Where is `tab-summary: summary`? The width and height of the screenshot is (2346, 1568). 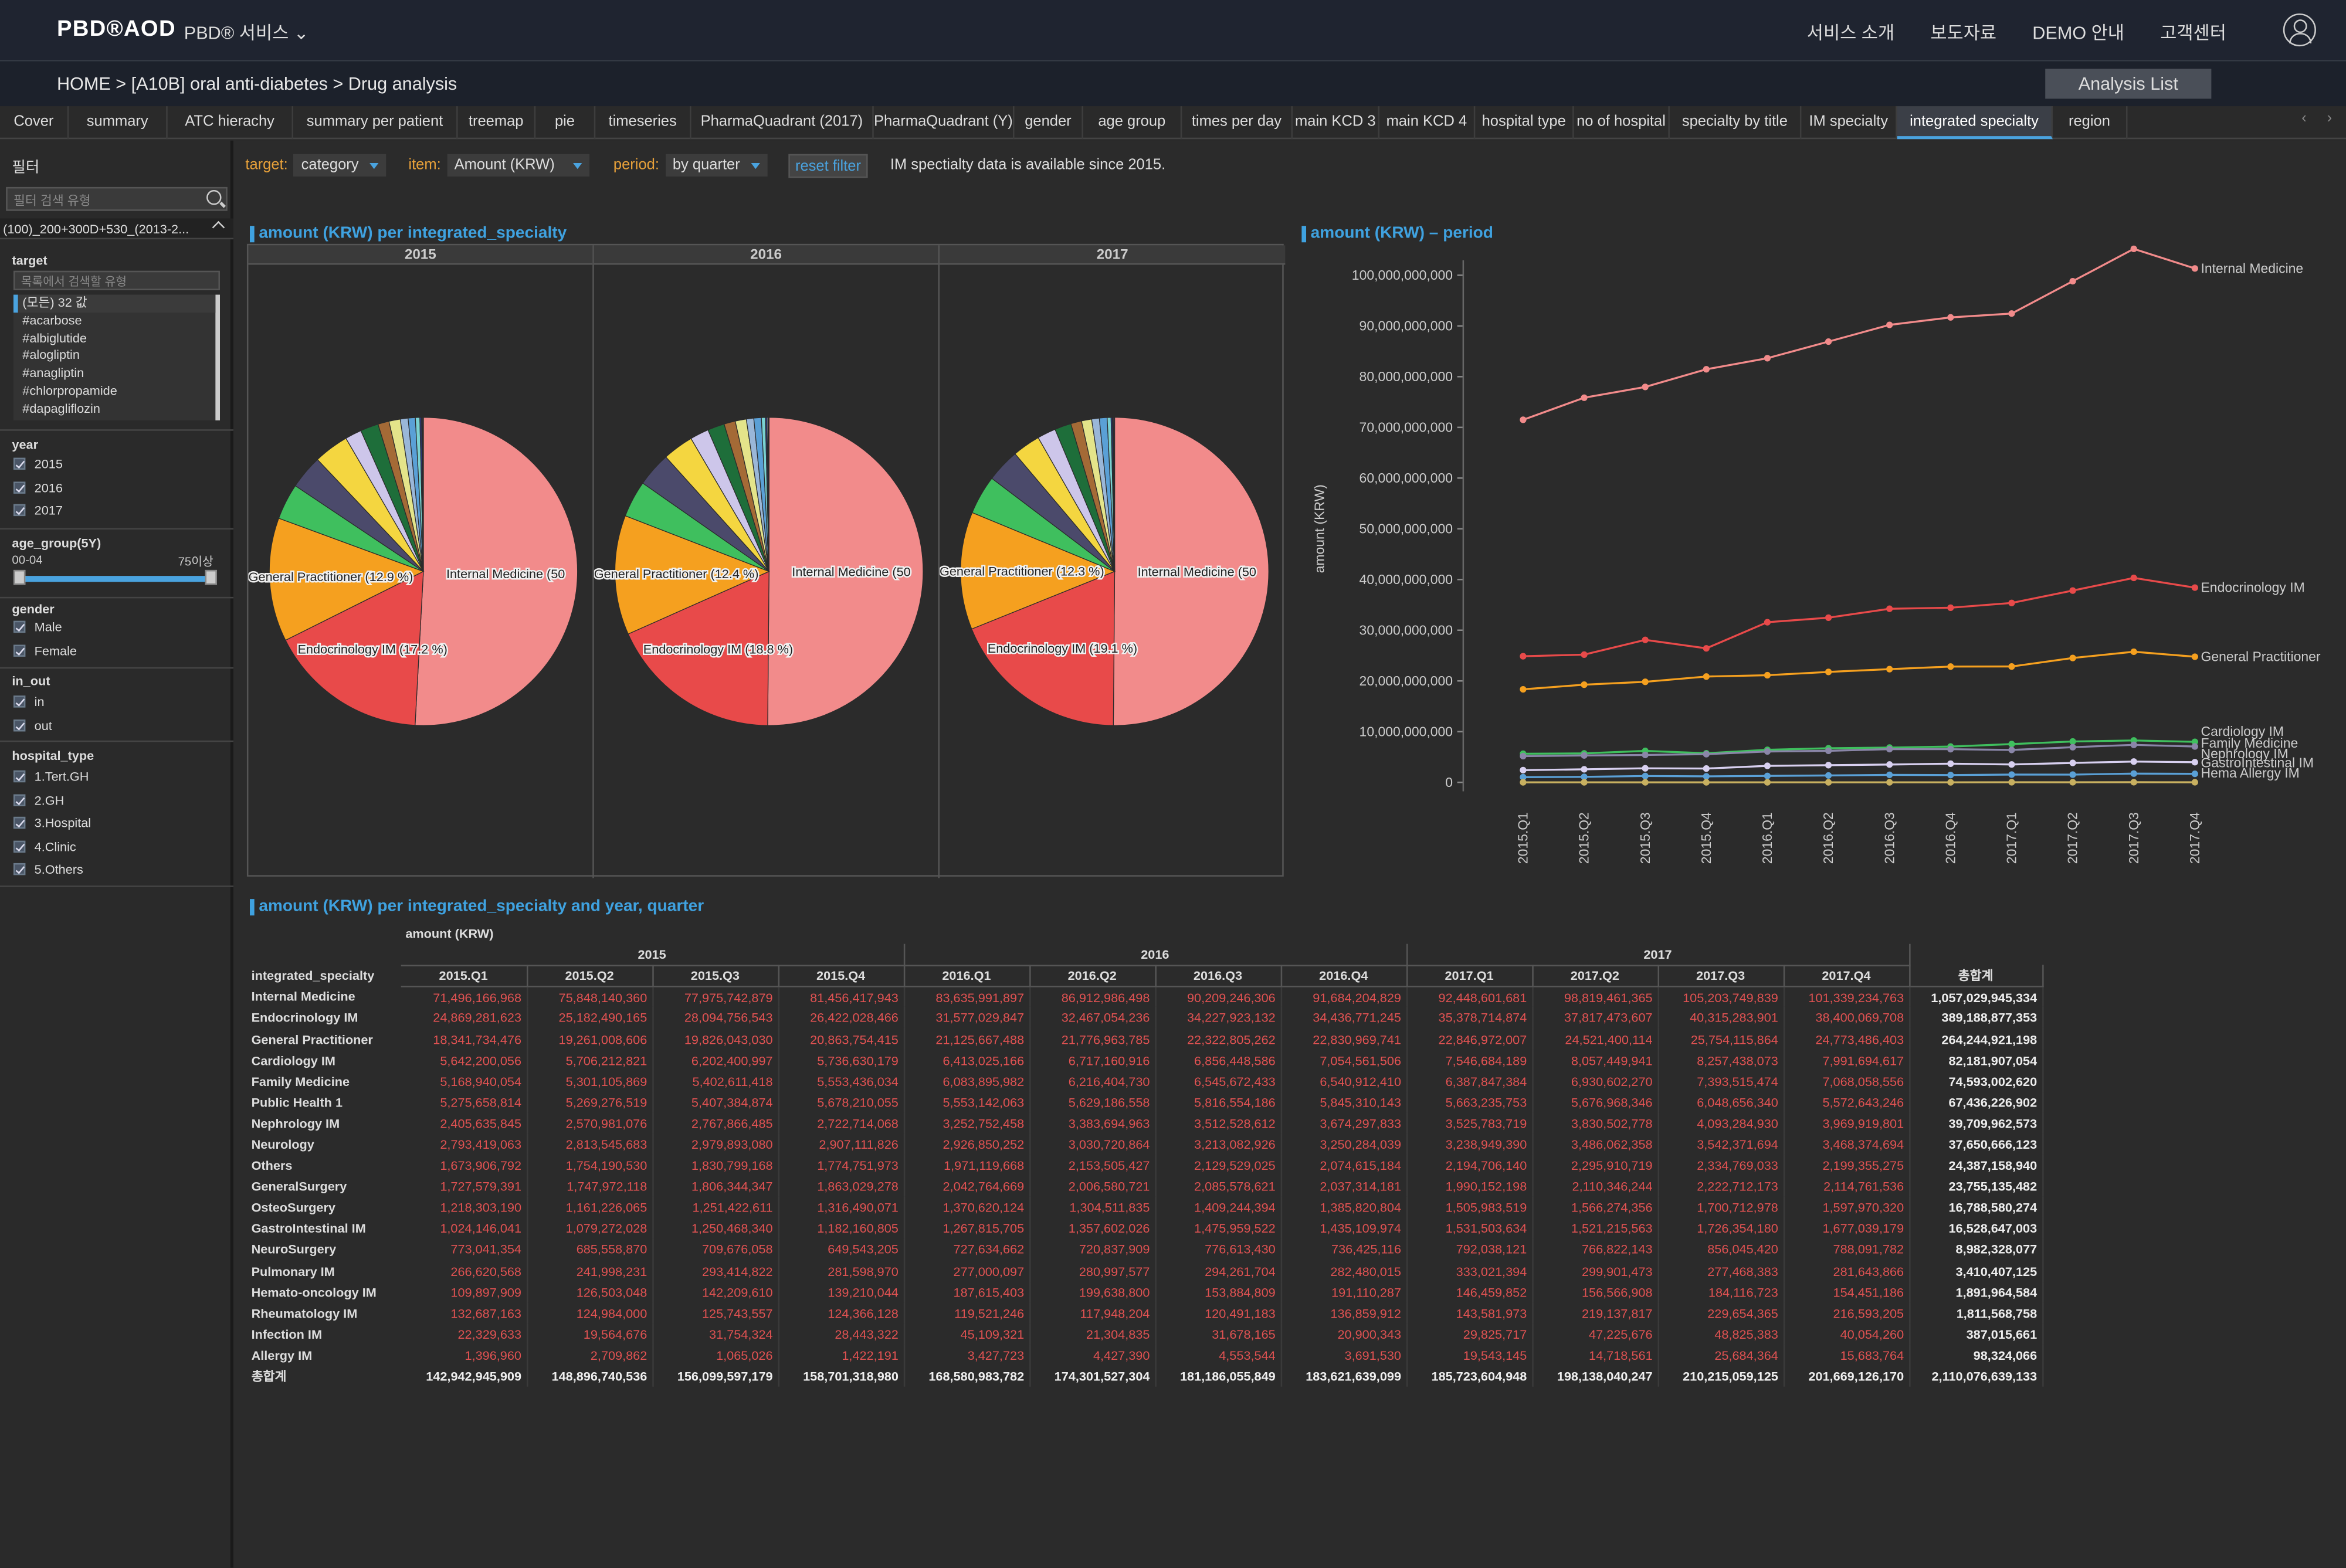 tab-summary: summary is located at coordinates (118, 123).